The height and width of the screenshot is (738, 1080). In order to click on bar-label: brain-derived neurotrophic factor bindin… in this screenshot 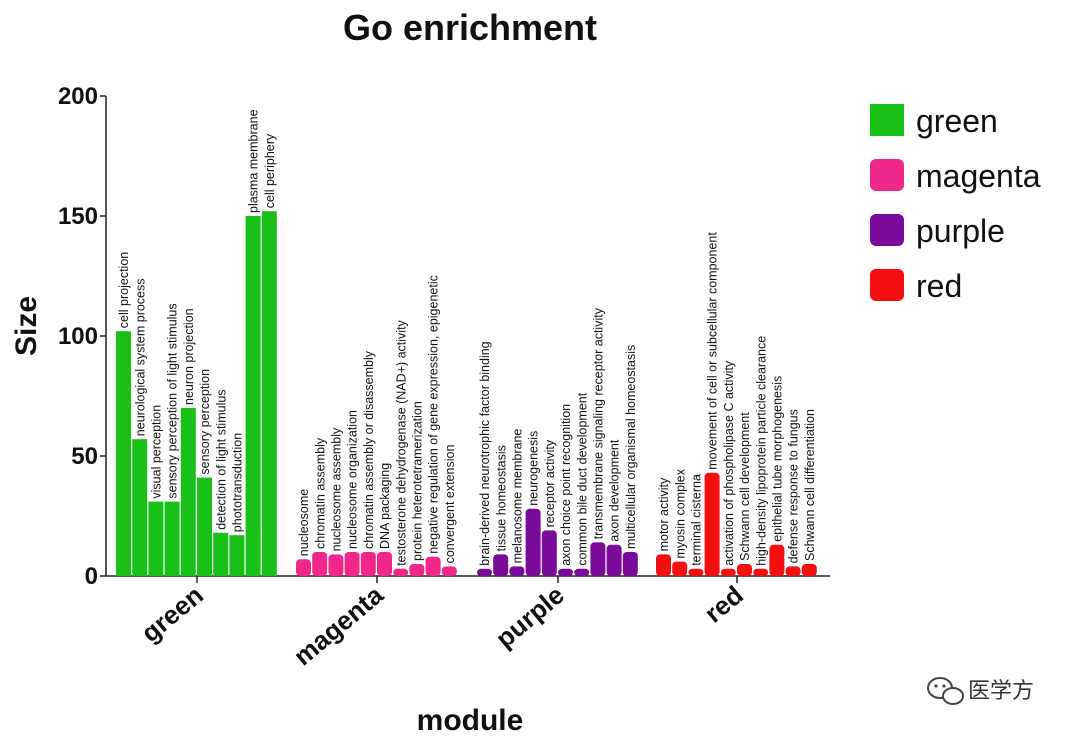, I will do `click(485, 453)`.